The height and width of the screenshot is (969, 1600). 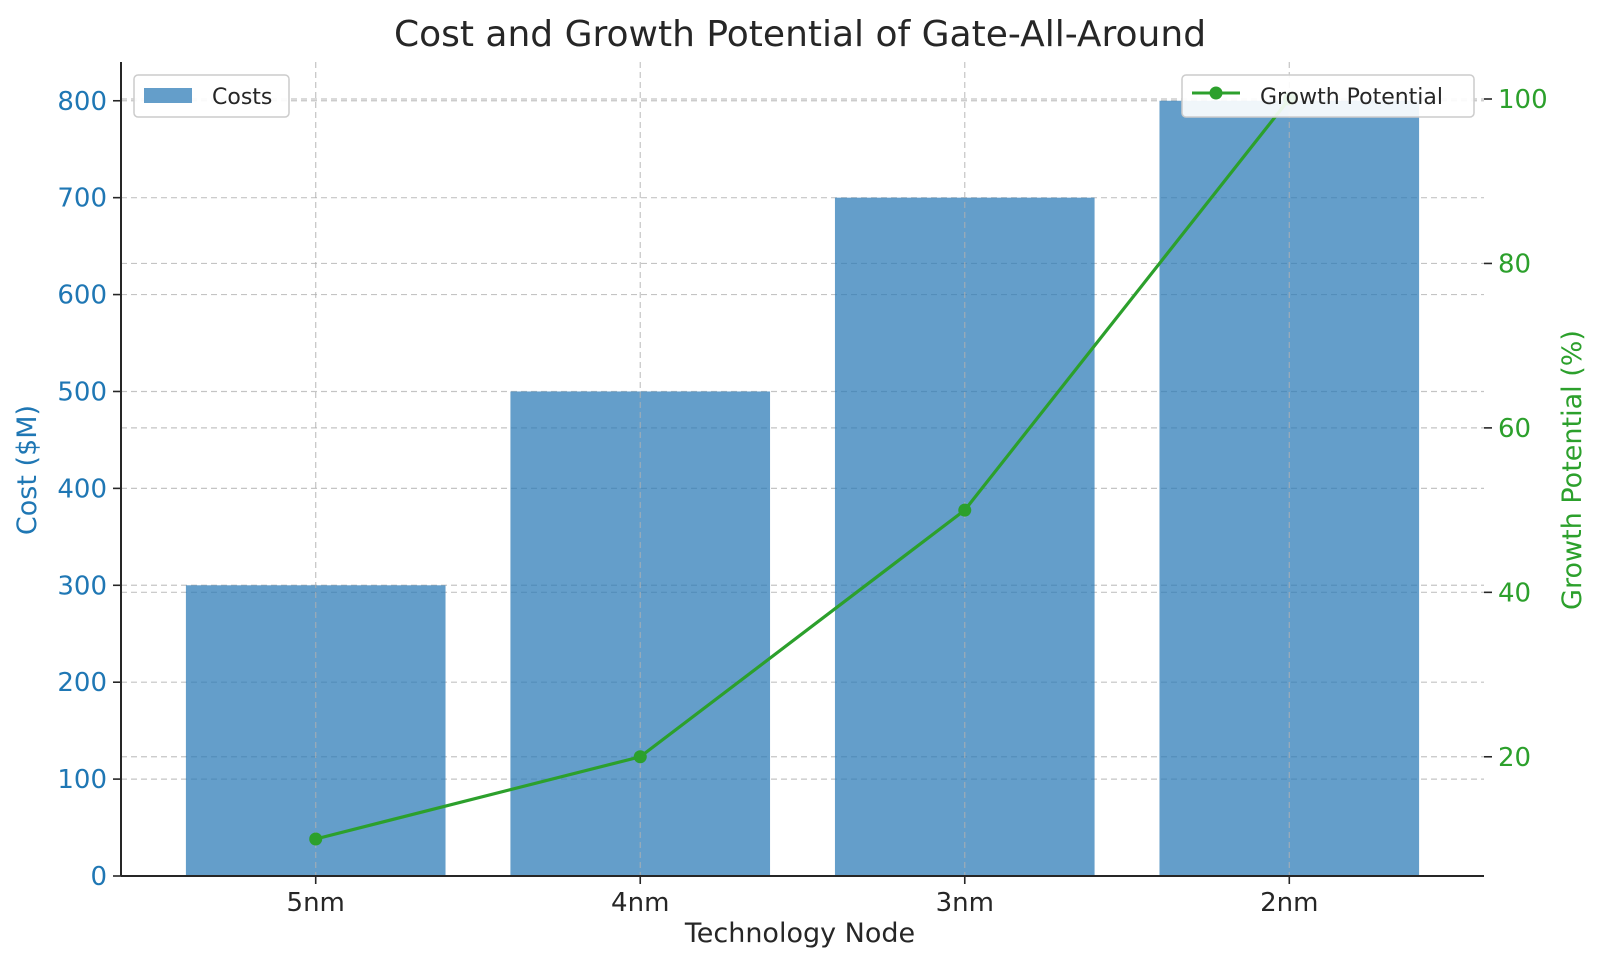 What do you see at coordinates (799, 933) in the screenshot?
I see `x-axis-label: Technology Node` at bounding box center [799, 933].